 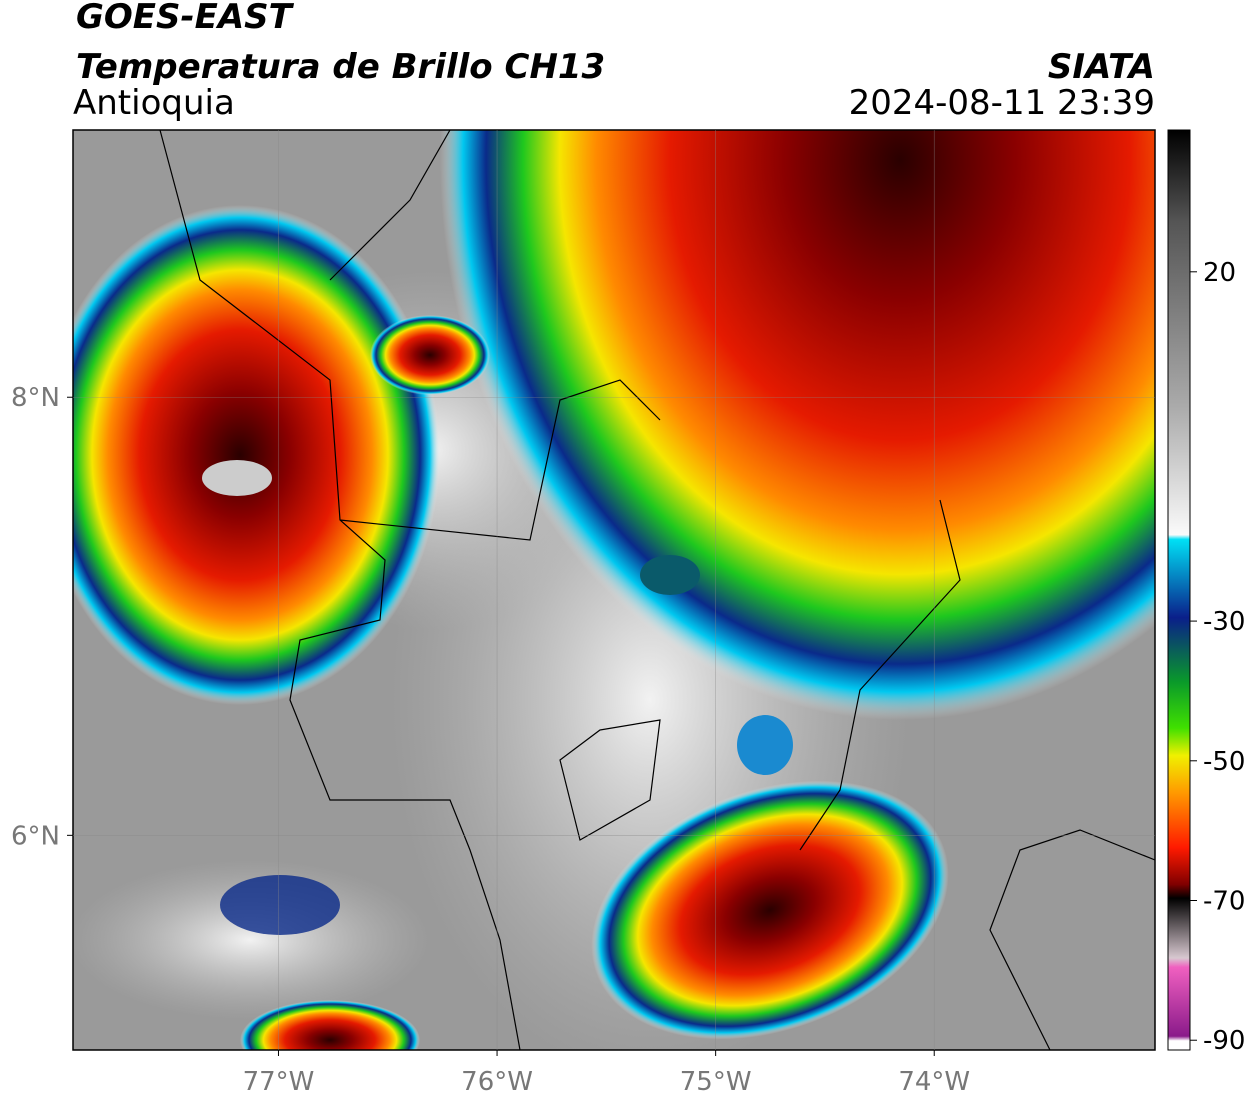 I want to click on cloud, so click(x=251, y=940).